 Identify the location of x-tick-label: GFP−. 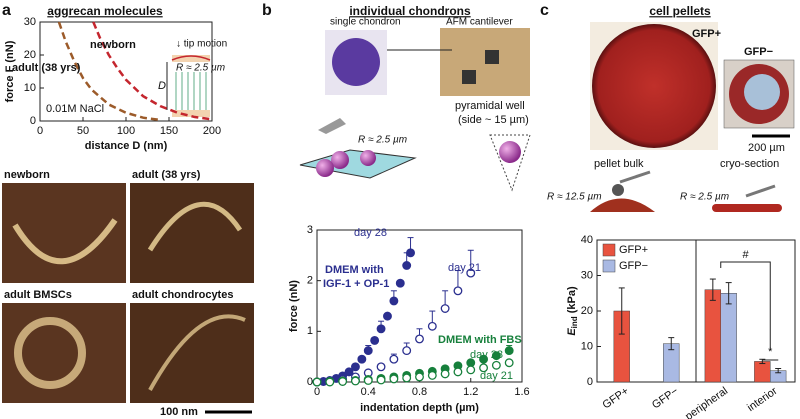
(665, 398).